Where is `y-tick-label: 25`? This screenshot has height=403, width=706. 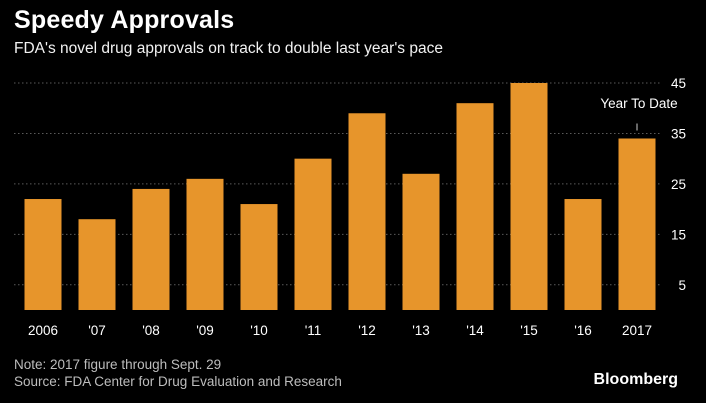 y-tick-label: 25 is located at coordinates (678, 184).